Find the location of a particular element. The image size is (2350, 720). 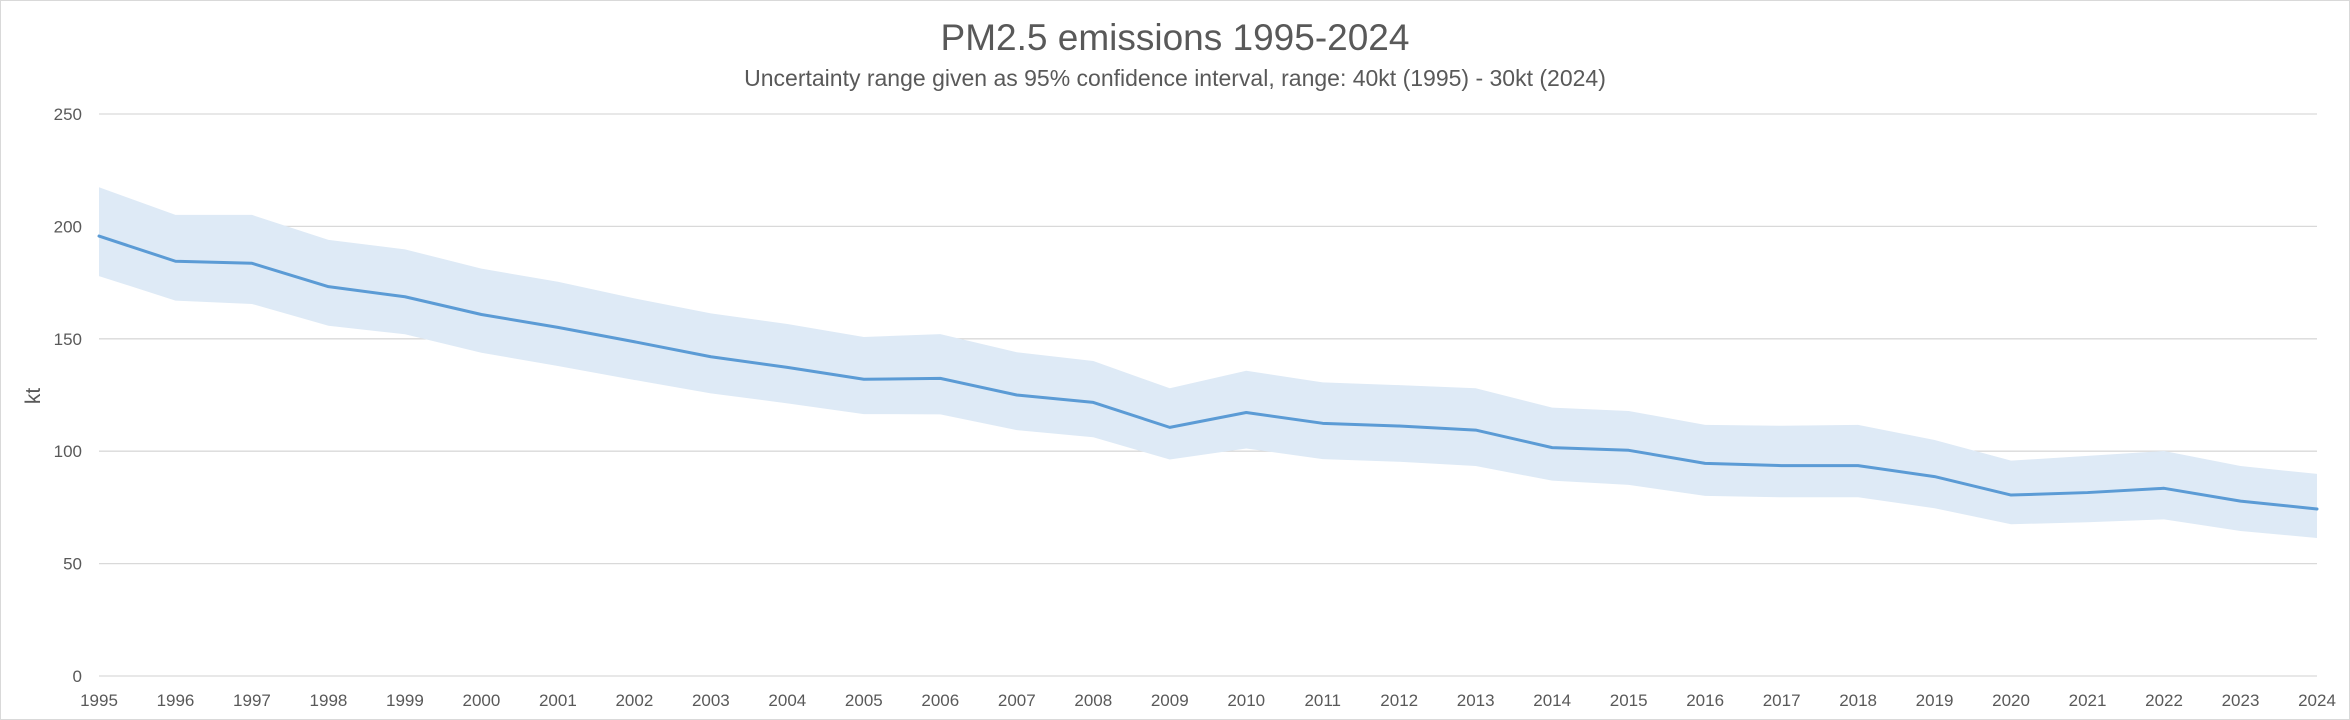

x-tick-label: 2011 is located at coordinates (1322, 700).